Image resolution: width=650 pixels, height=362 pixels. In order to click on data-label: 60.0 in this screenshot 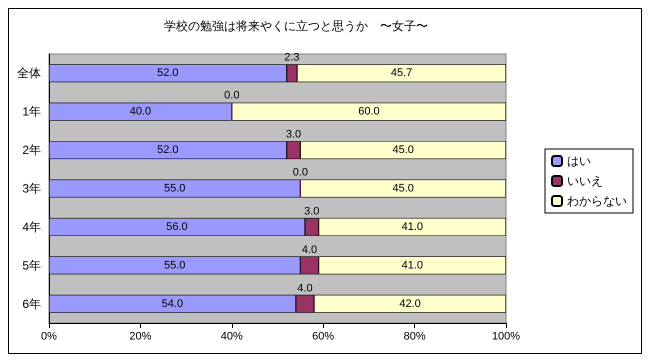, I will do `click(369, 112)`.